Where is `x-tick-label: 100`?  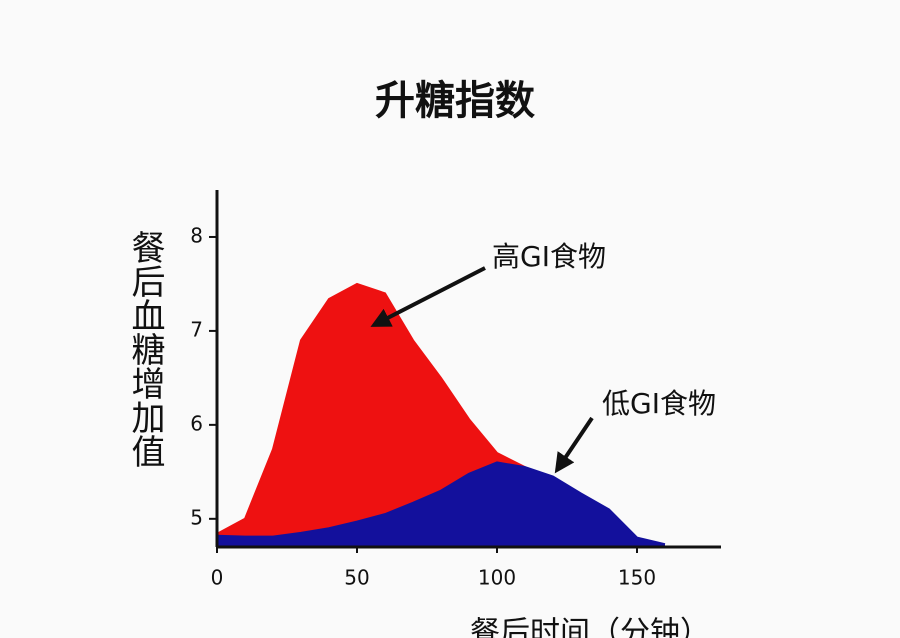 x-tick-label: 100 is located at coordinates (497, 578).